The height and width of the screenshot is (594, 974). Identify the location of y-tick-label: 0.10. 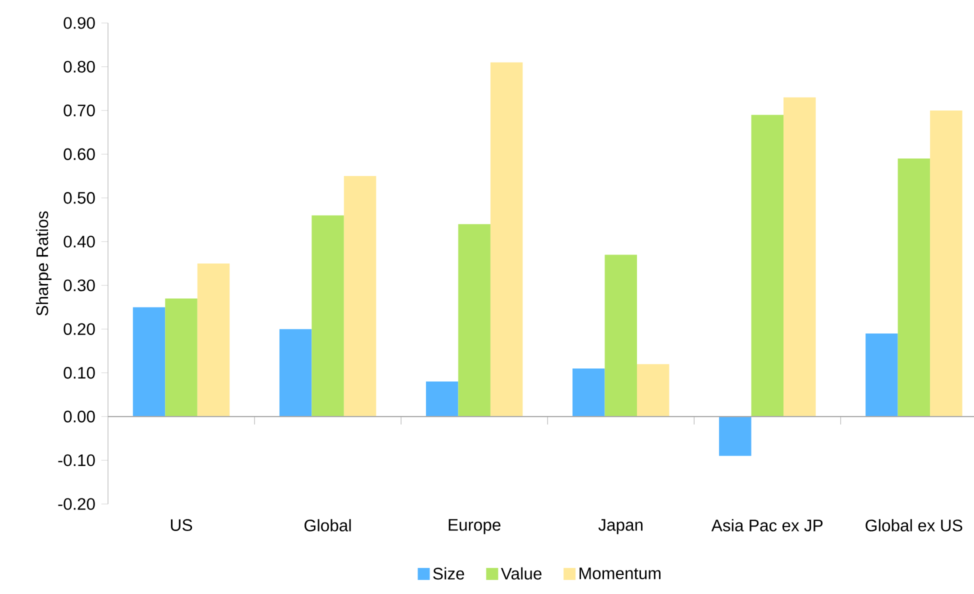
(79, 372).